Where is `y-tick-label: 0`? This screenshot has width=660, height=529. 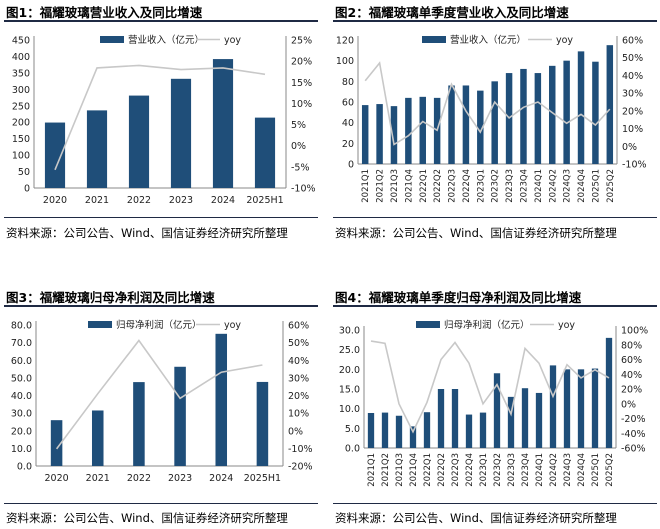
y-tick-label: 0 is located at coordinates (351, 165).